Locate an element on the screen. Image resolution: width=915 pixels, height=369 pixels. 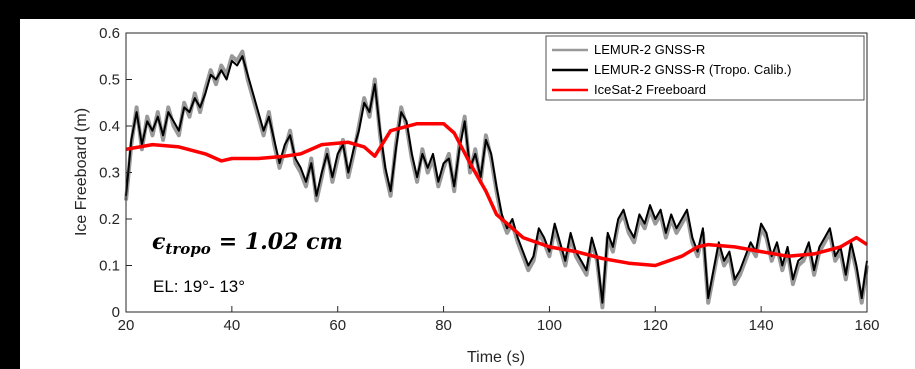
x-tick-label: 140 is located at coordinates (761, 325).